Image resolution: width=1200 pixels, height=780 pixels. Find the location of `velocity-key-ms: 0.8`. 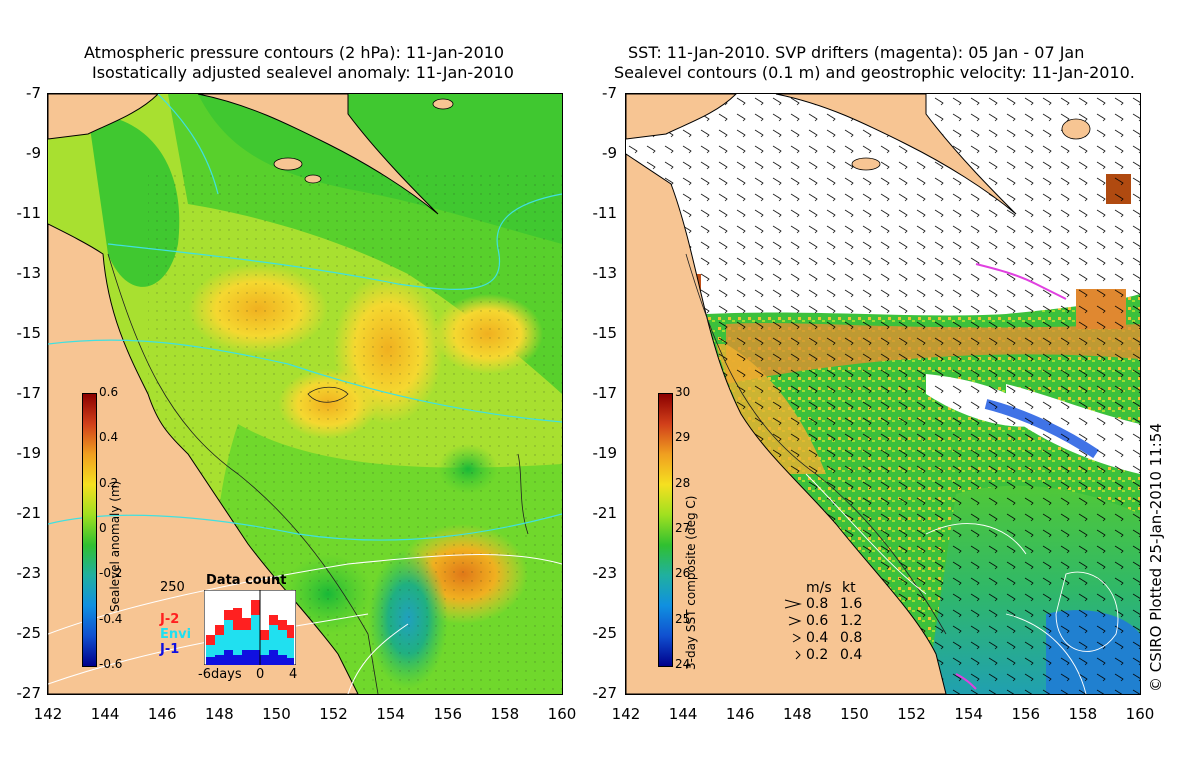

velocity-key-ms: 0.8 is located at coordinates (817, 604).